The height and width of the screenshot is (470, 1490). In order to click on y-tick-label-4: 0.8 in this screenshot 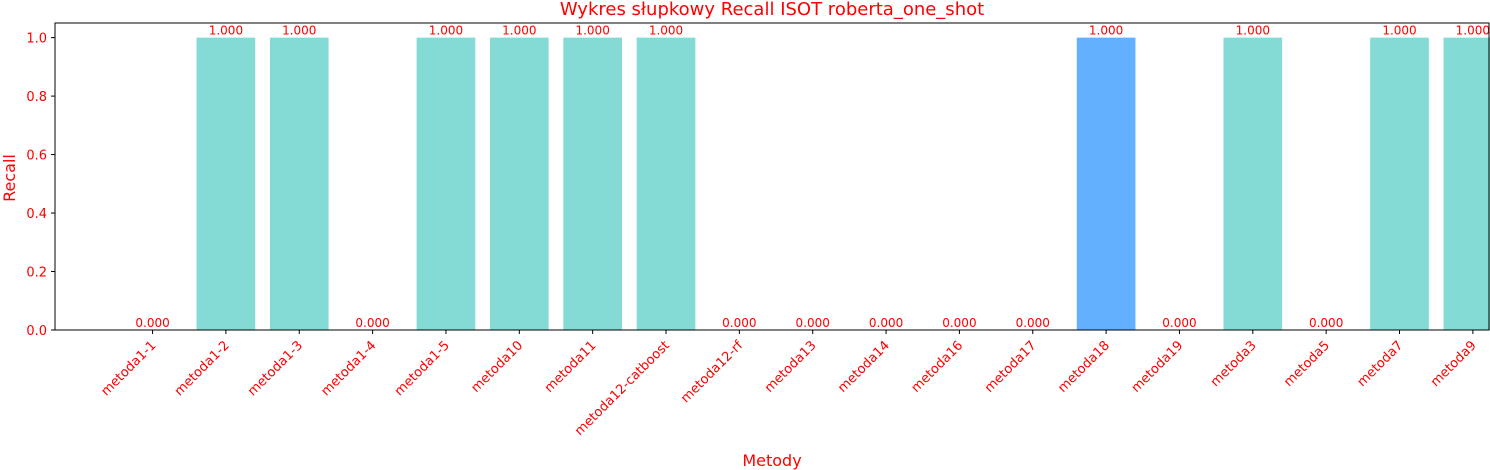, I will do `click(36, 97)`.